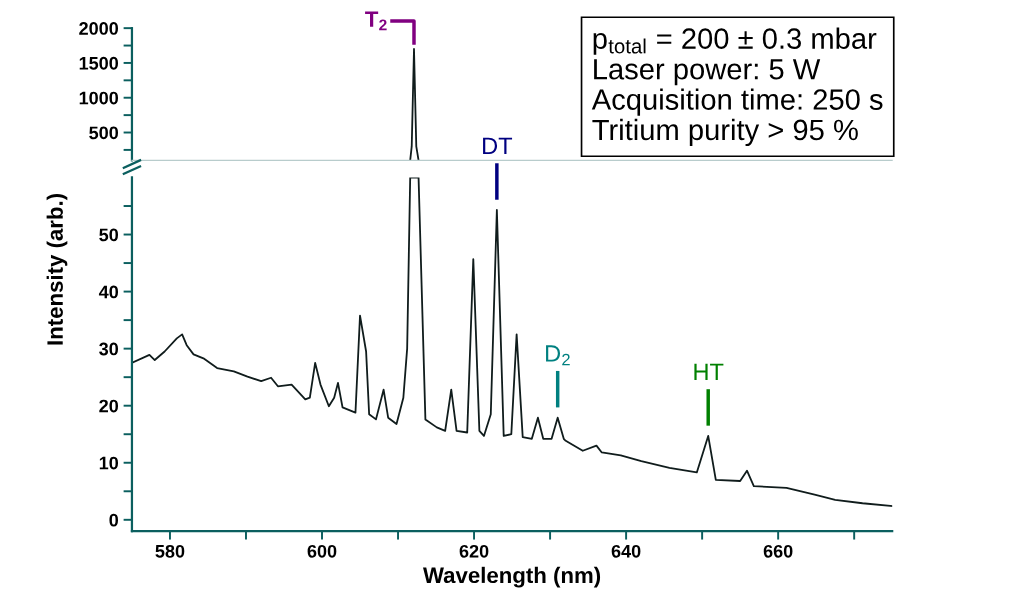 This screenshot has height=612, width=1015. What do you see at coordinates (108, 292) in the screenshot?
I see `y-tick-label: 40` at bounding box center [108, 292].